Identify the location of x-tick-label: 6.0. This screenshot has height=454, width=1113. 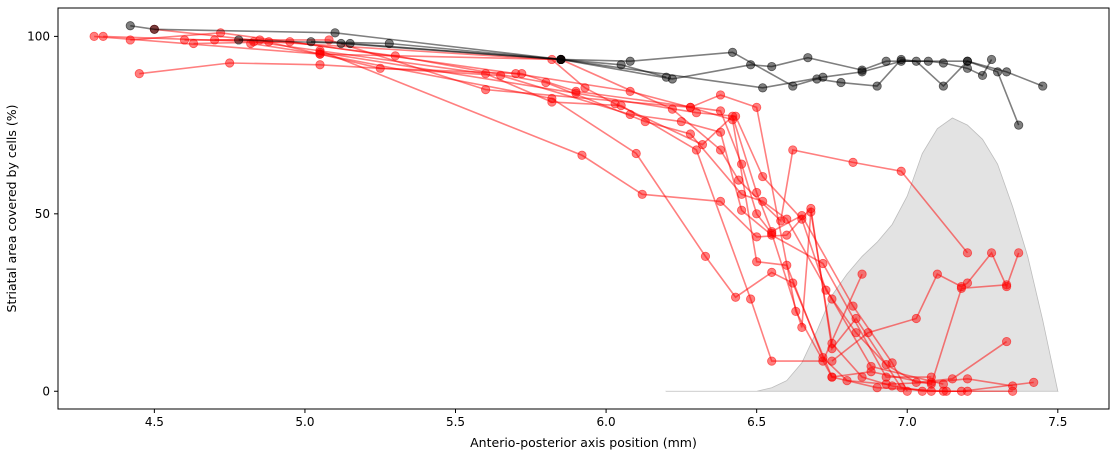
(606, 422).